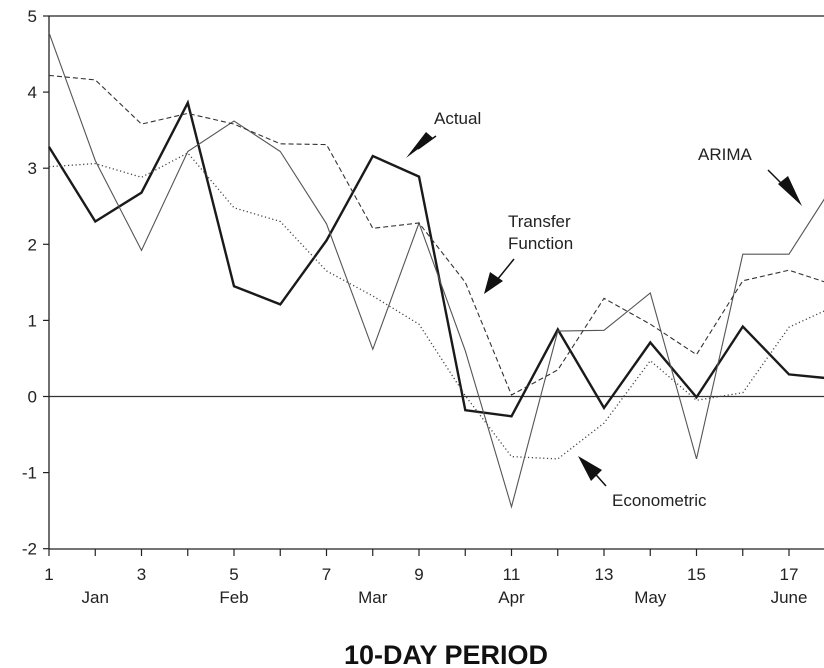 The height and width of the screenshot is (668, 824). I want to click on y-tick-label: -2, so click(29, 549).